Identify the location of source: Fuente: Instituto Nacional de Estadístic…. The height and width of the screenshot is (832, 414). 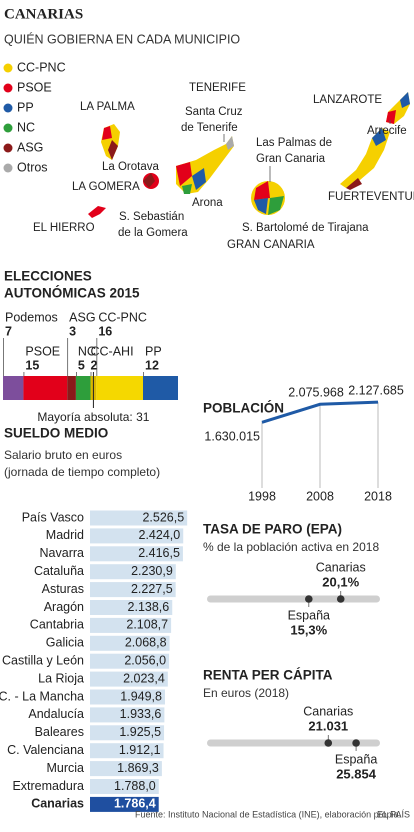
(268, 814).